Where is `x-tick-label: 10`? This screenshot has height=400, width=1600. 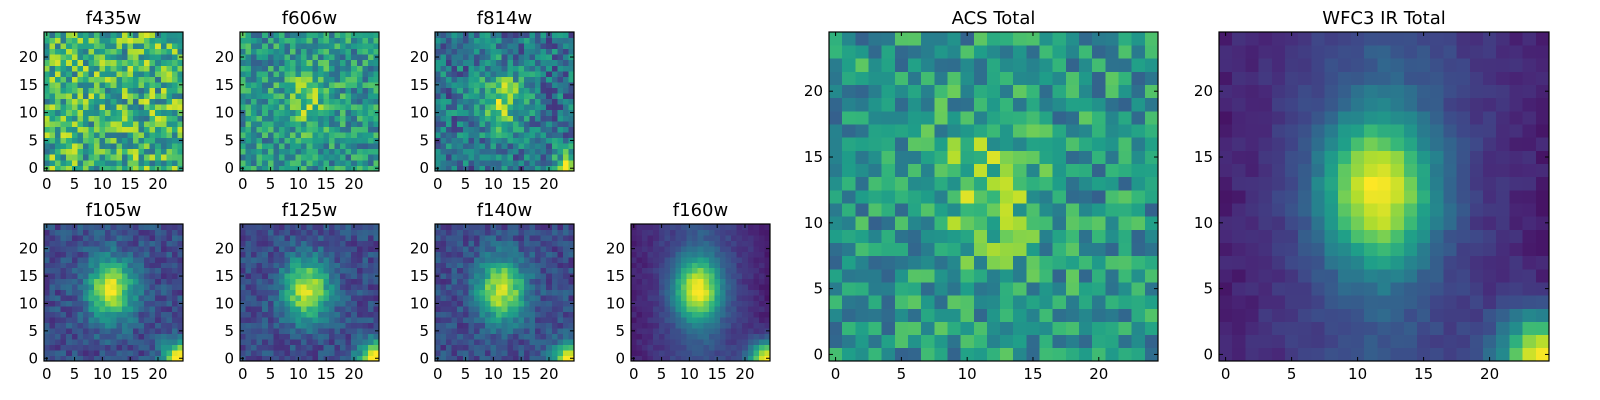 x-tick-label: 10 is located at coordinates (102, 184).